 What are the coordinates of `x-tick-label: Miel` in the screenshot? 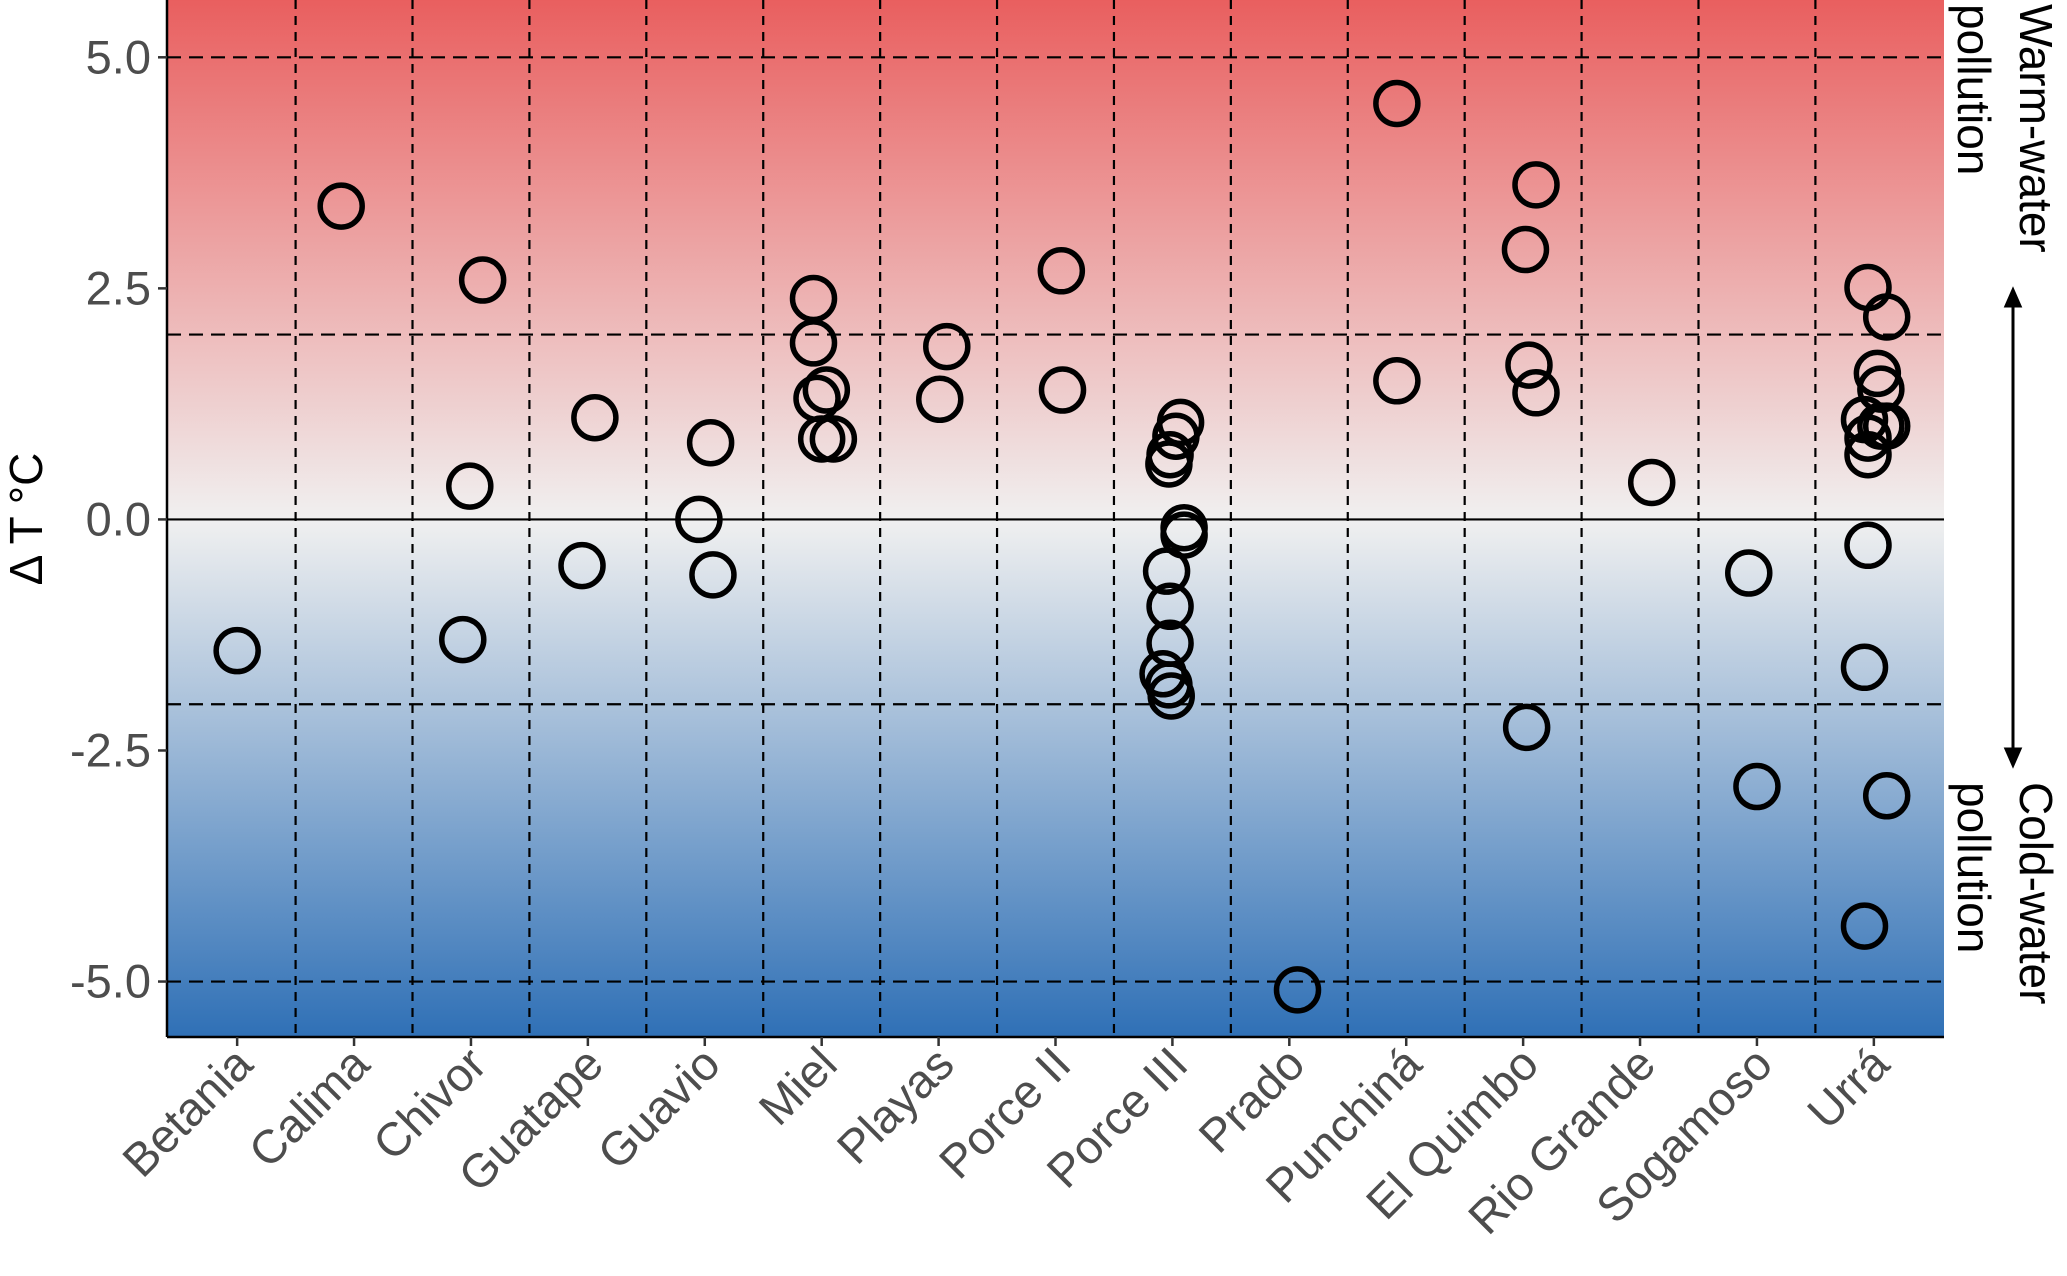 It's located at (797, 1086).